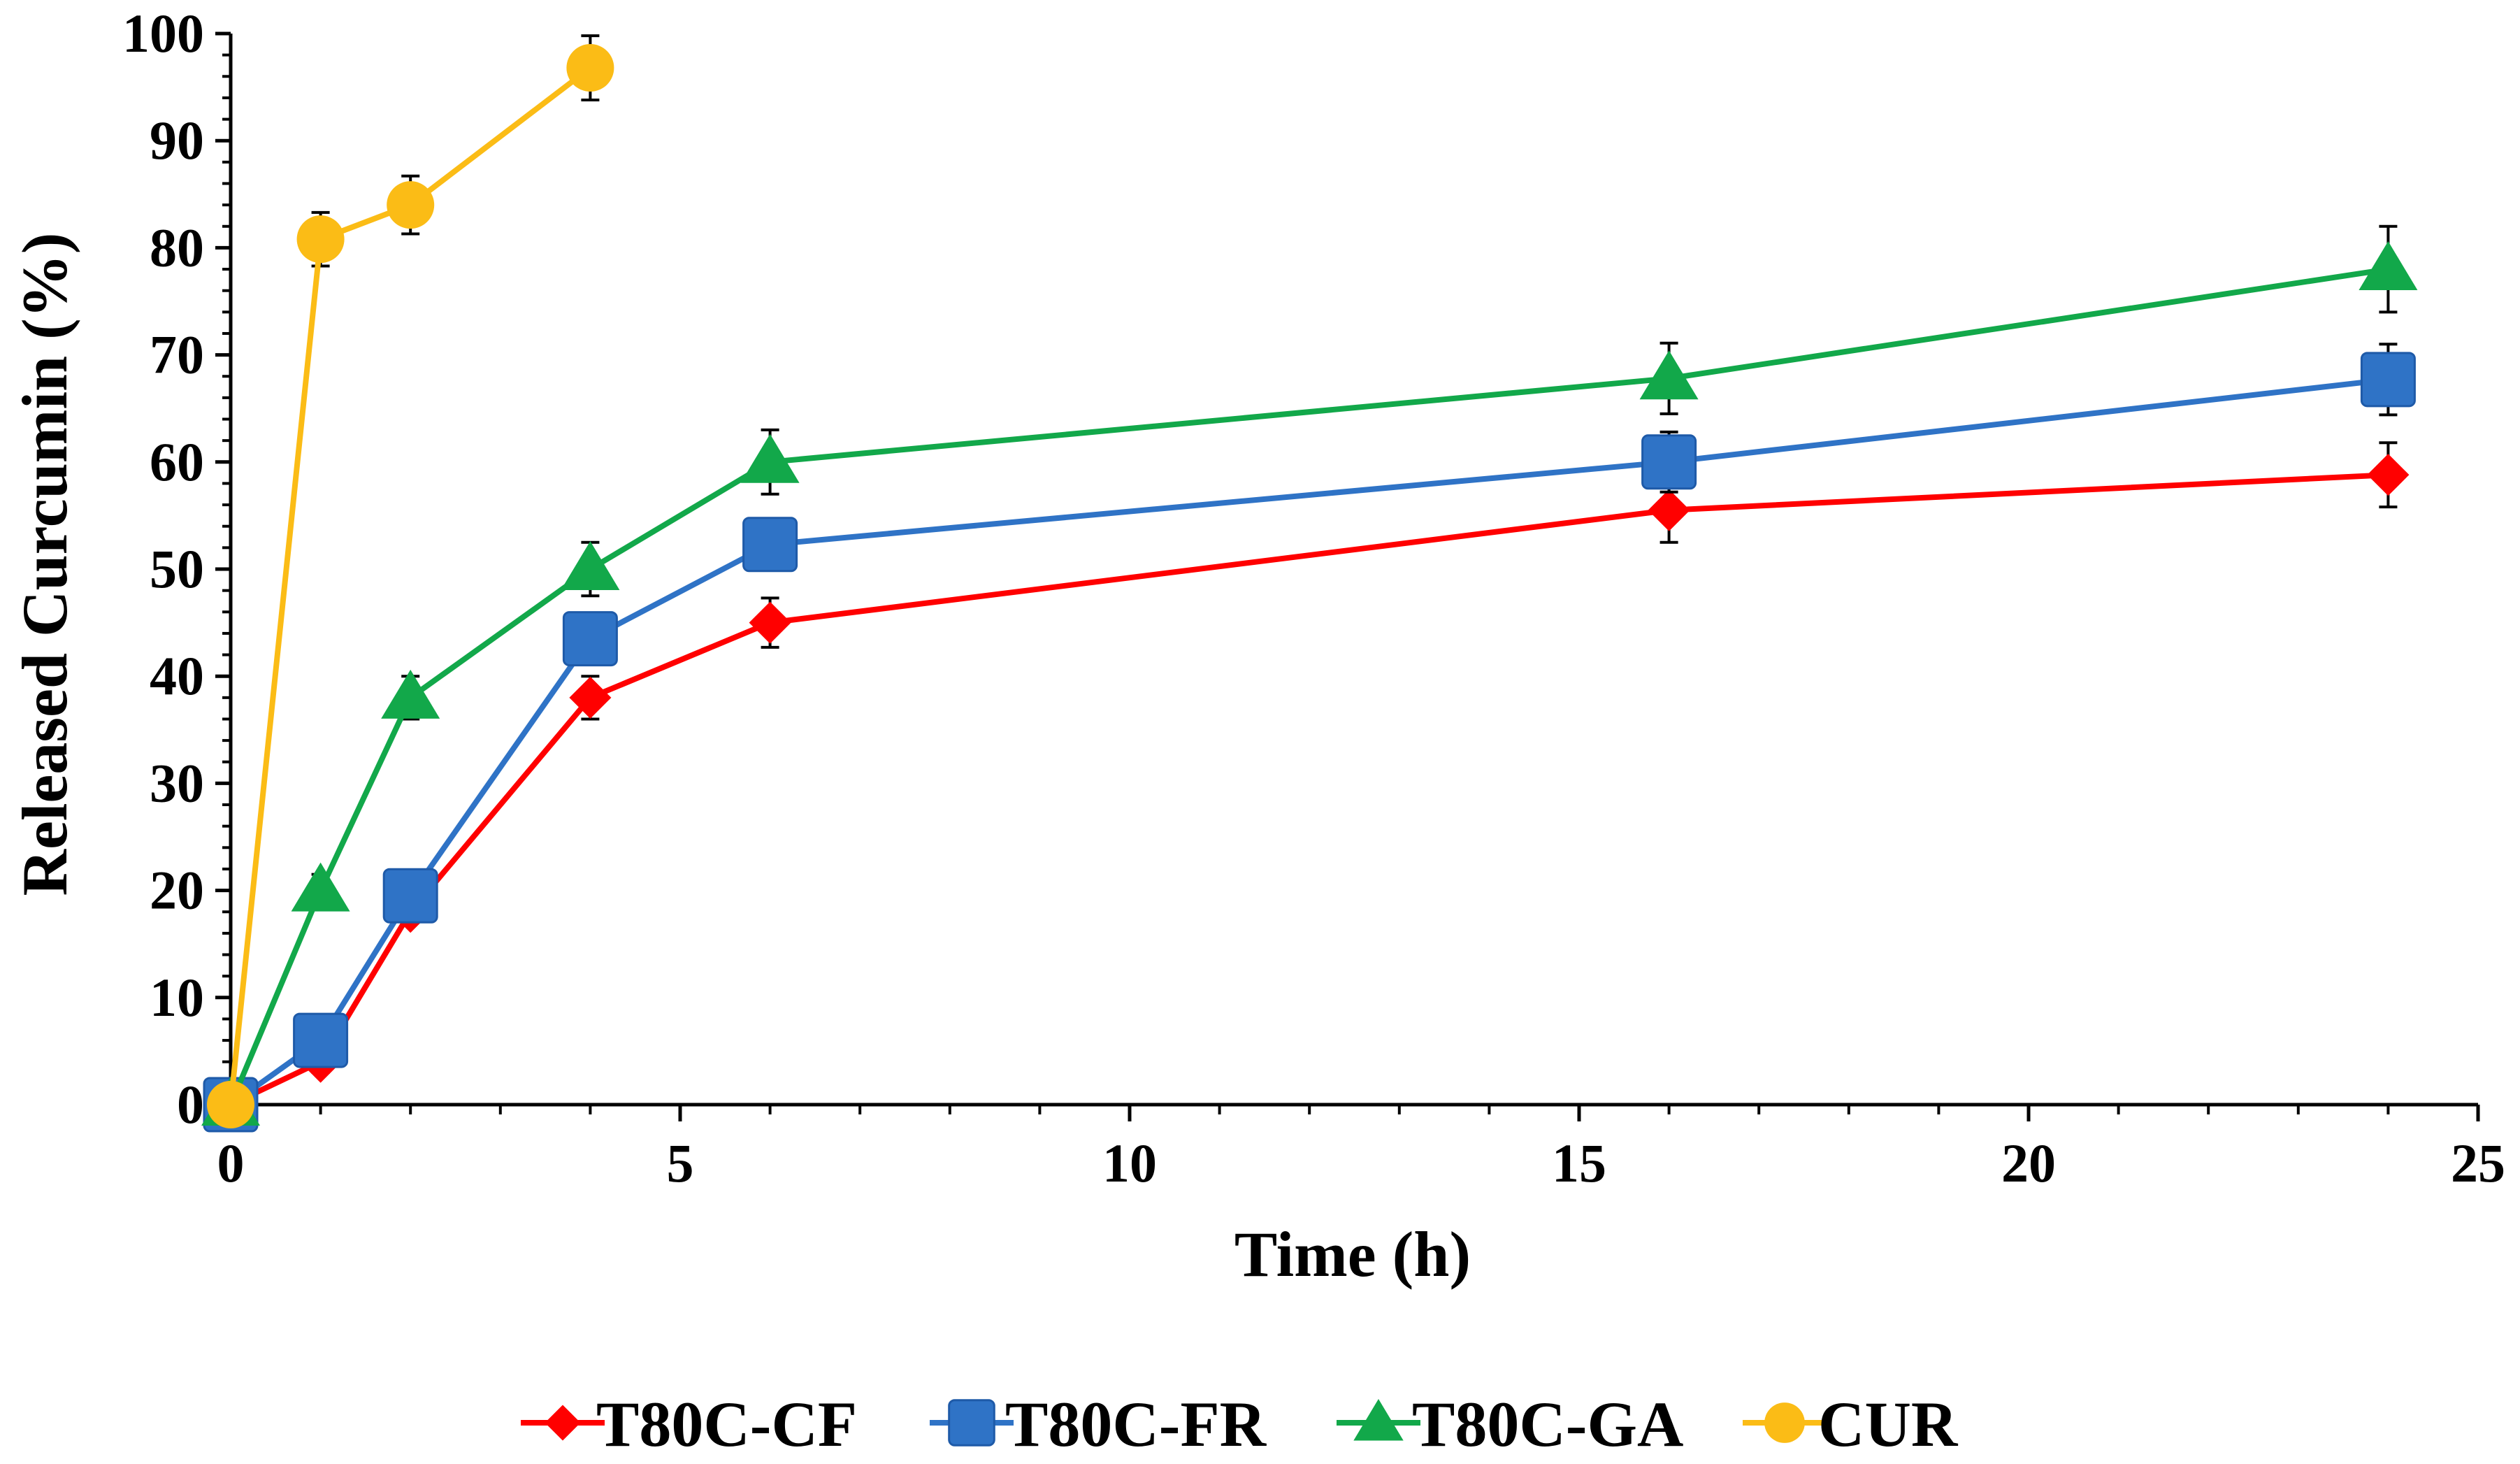 This screenshot has width=2520, height=1464. I want to click on y-tick-label: 90, so click(177, 140).